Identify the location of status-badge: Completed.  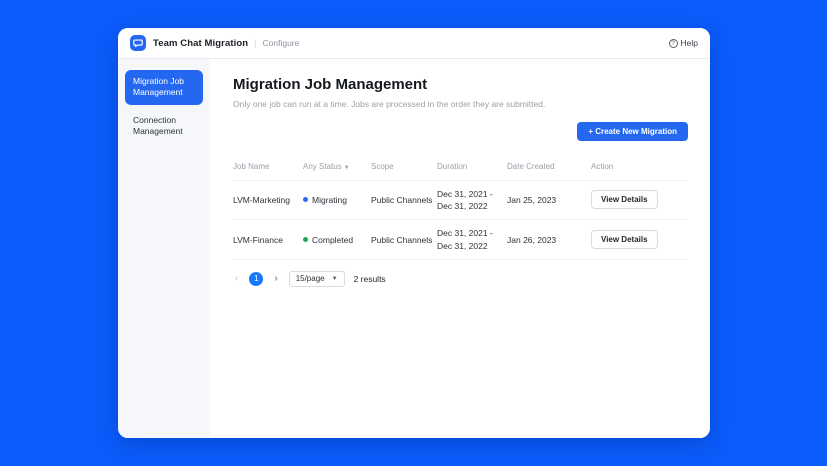
(335, 240).